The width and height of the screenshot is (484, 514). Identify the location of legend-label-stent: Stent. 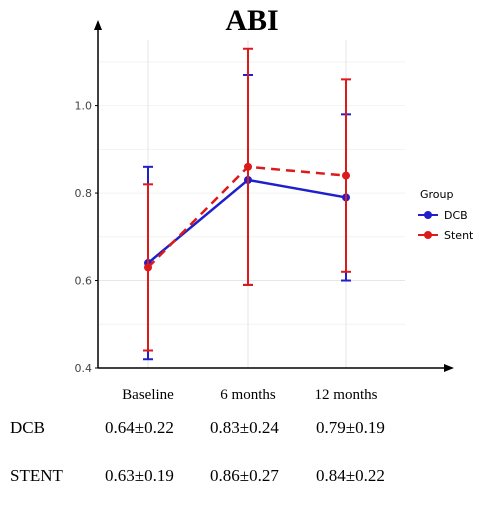
(459, 235).